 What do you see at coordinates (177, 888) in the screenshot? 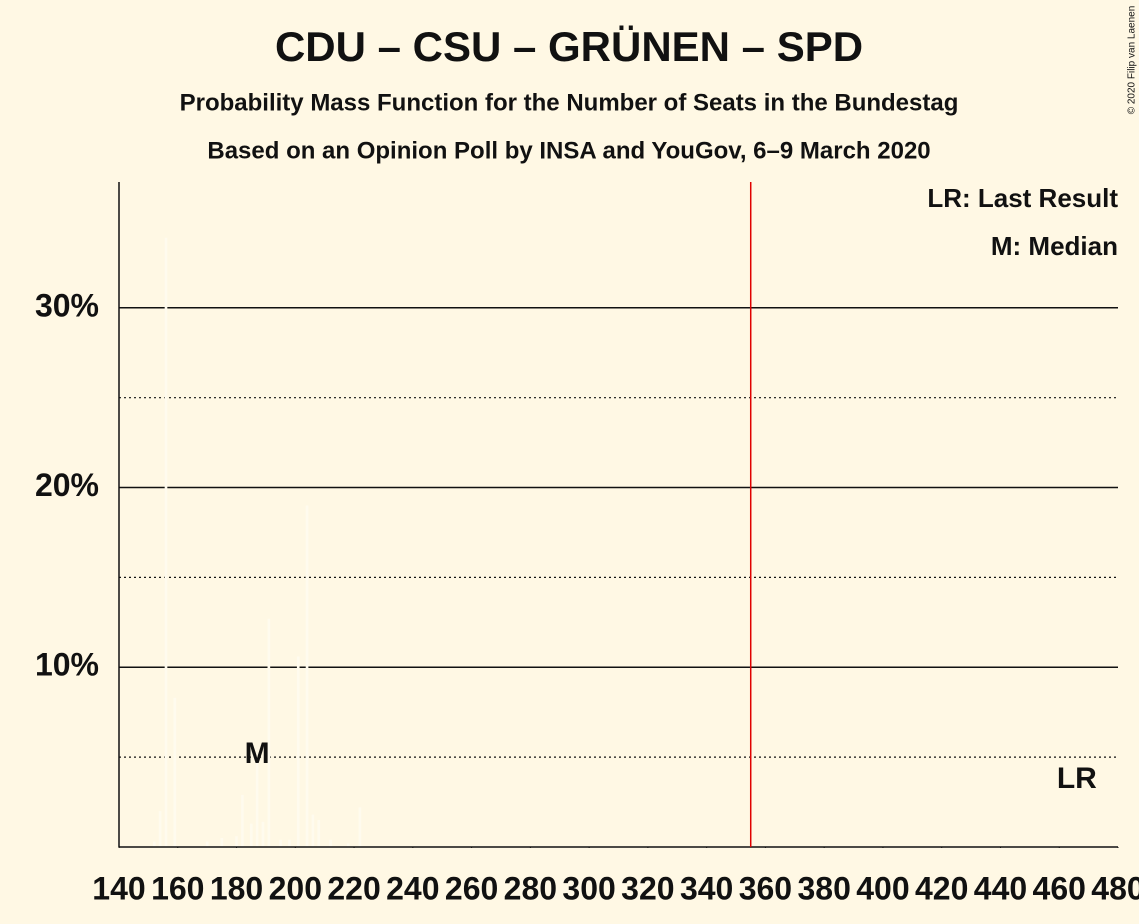
I see `x-tick-label: 160` at bounding box center [177, 888].